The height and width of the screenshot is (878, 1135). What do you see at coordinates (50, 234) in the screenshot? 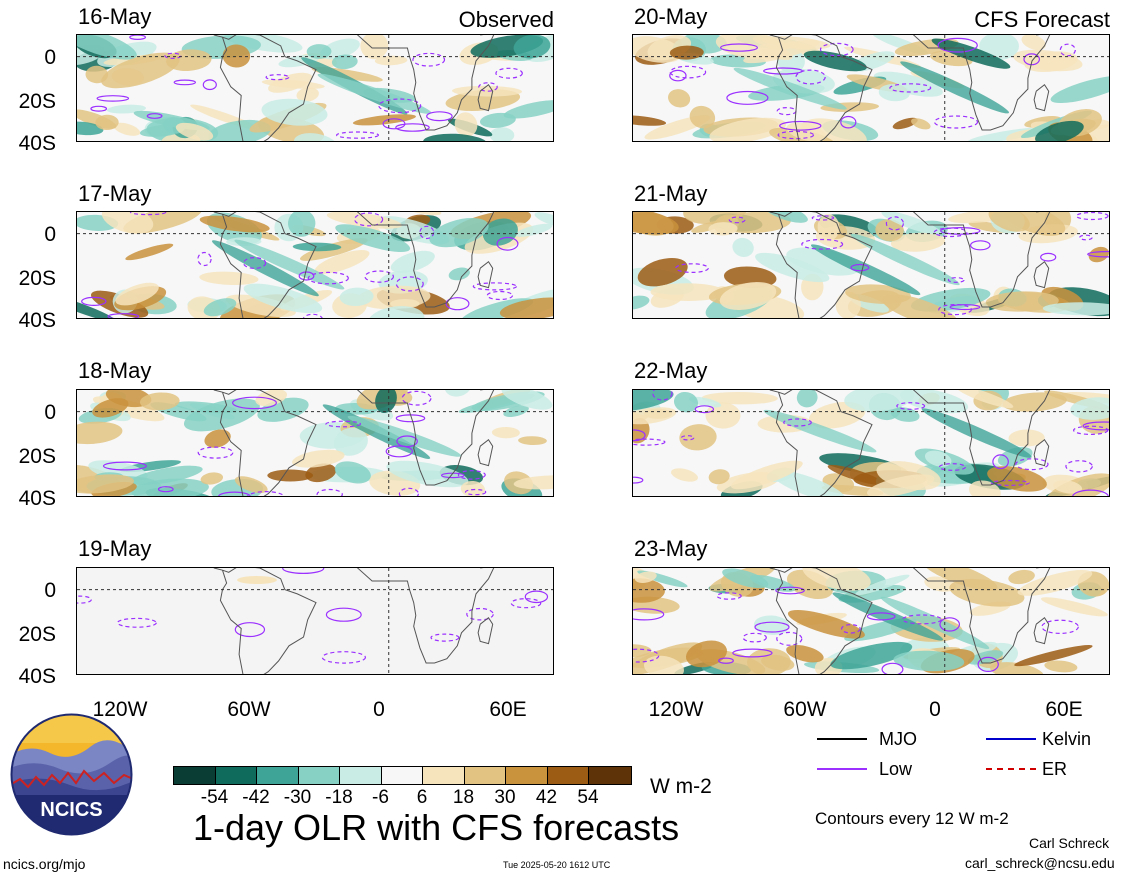
I see `lat-tick-0-row2: 0` at bounding box center [50, 234].